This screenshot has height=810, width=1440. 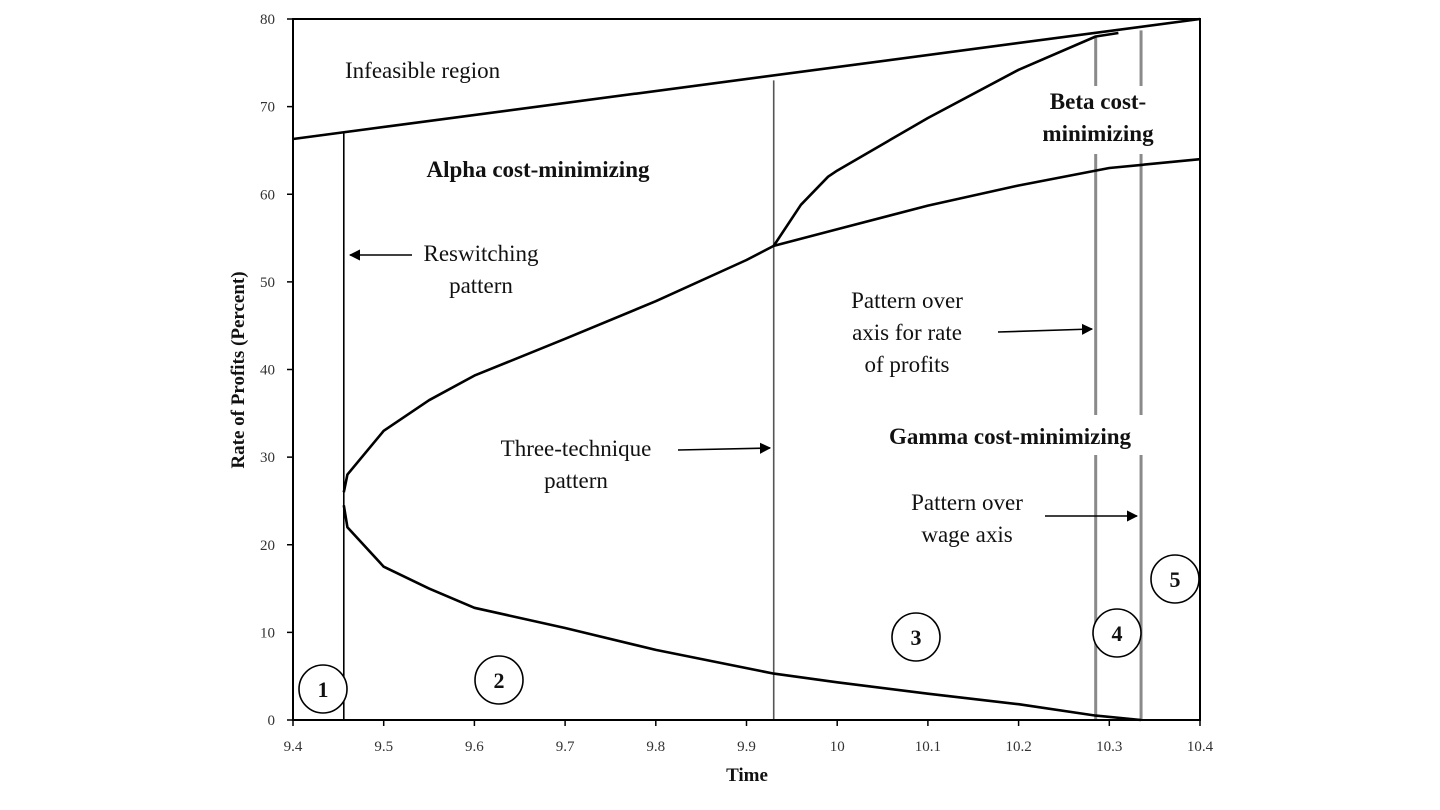 I want to click on x-tick-label: 9.5, so click(x=383, y=747).